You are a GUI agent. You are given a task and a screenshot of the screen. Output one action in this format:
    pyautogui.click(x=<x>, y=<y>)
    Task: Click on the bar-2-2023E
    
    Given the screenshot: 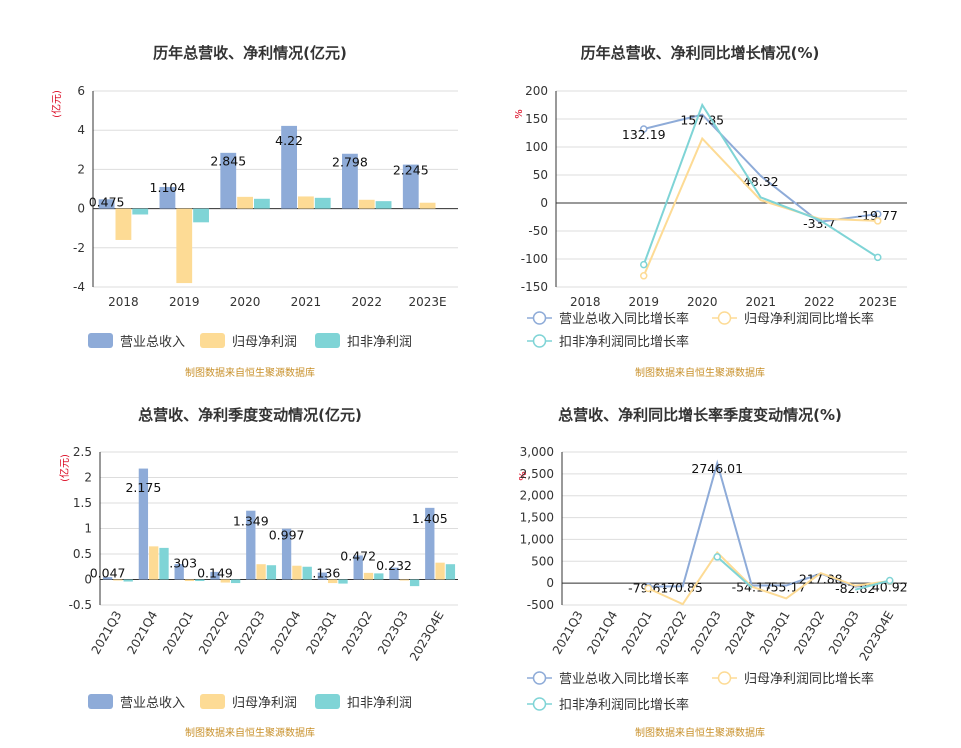 What is the action you would take?
    pyautogui.click(x=427, y=205)
    